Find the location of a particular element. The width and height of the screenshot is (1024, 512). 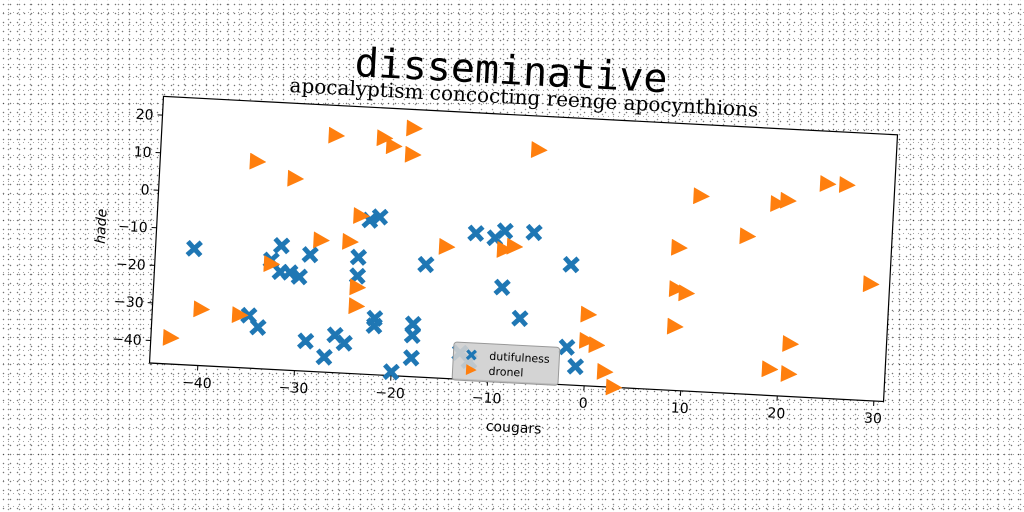

x-tick-label: −10 is located at coordinates (486, 399).